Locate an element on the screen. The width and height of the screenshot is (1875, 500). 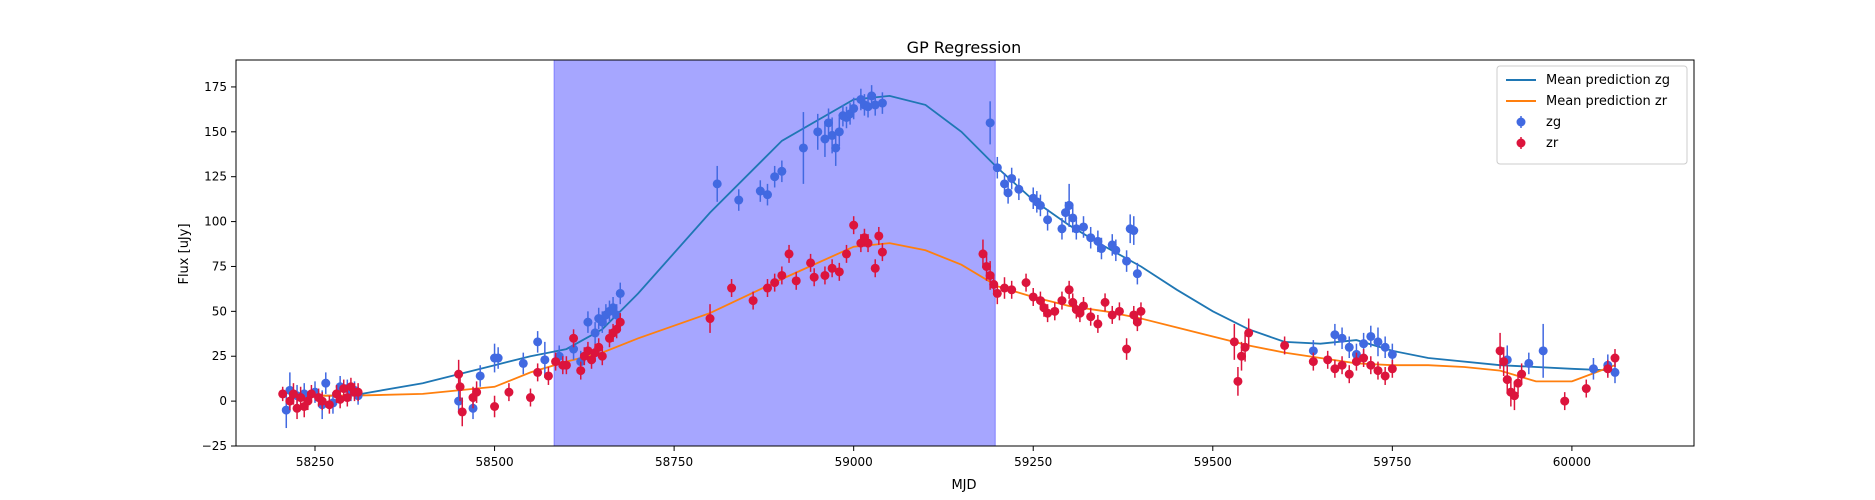
y-tick-label: 25 is located at coordinates (219, 356).